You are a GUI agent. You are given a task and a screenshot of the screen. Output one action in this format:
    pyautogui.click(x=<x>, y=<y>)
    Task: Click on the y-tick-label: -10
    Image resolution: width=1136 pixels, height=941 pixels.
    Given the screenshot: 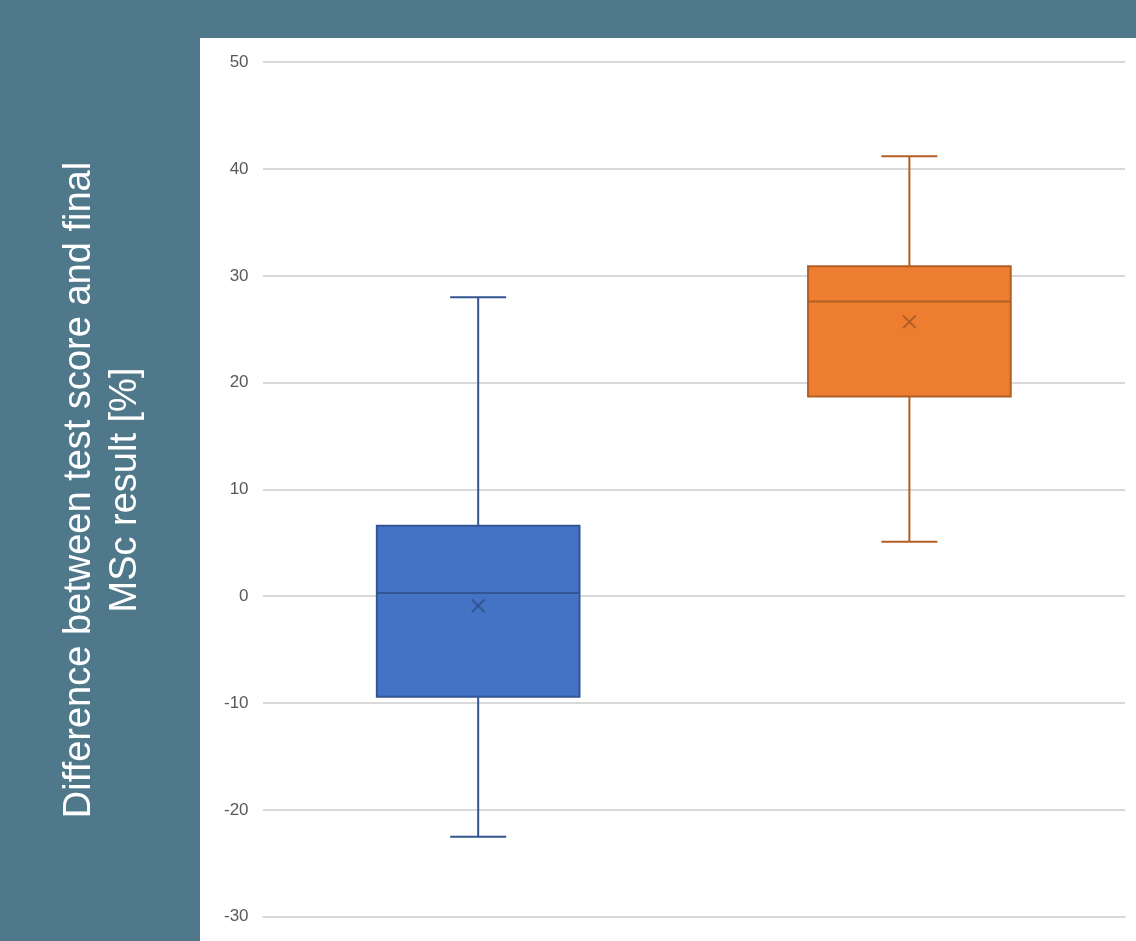 What is the action you would take?
    pyautogui.click(x=236, y=702)
    